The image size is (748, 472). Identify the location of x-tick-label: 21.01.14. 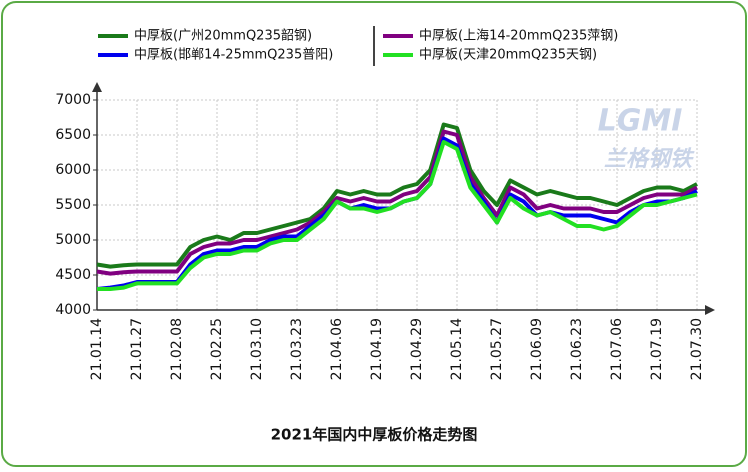
(97, 349).